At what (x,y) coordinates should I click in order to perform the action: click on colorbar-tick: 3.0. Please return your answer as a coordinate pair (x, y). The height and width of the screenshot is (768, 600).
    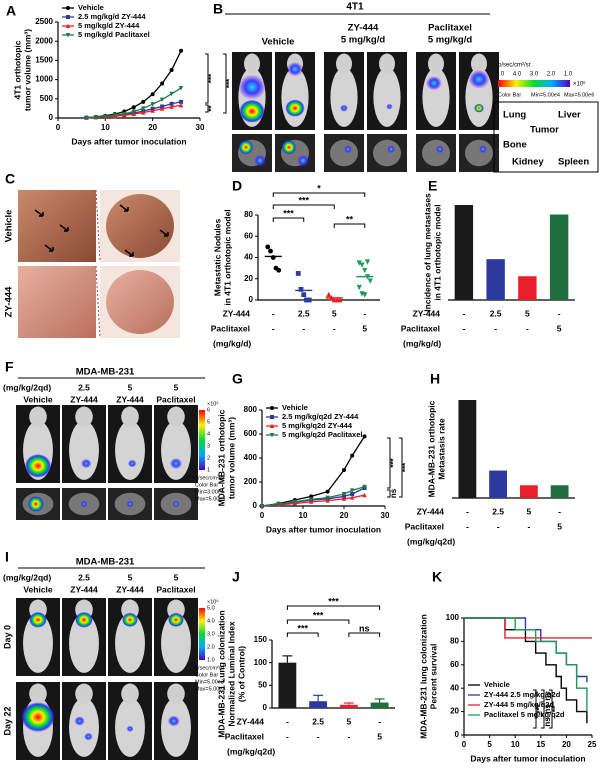
    Looking at the image, I should click on (534, 75).